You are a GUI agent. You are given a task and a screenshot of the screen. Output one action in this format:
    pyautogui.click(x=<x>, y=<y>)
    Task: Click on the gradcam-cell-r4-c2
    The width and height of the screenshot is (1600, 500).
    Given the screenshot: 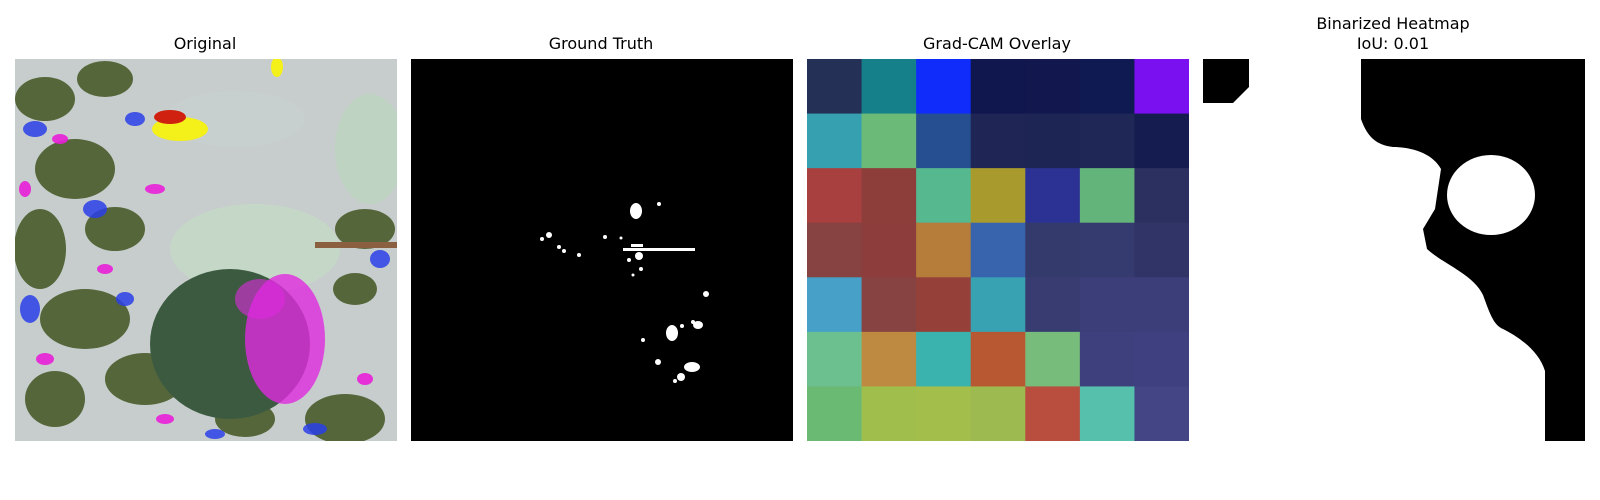 What is the action you would take?
    pyautogui.click(x=944, y=305)
    